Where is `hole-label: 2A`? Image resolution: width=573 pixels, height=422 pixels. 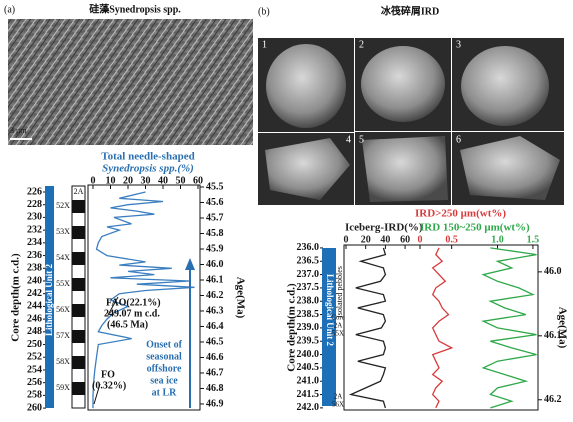 hole-label: 2A is located at coordinates (79, 191).